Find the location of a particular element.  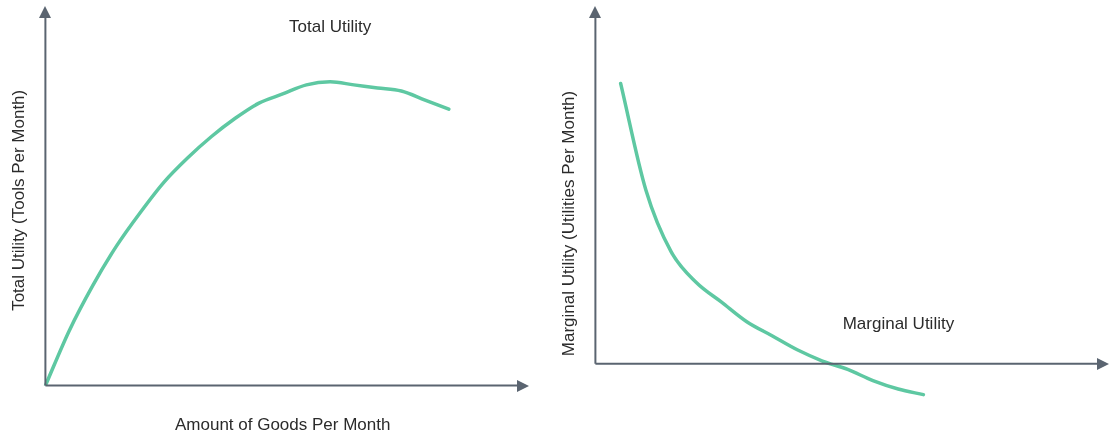

annotation: Marginal Utility is located at coordinates (898, 323).